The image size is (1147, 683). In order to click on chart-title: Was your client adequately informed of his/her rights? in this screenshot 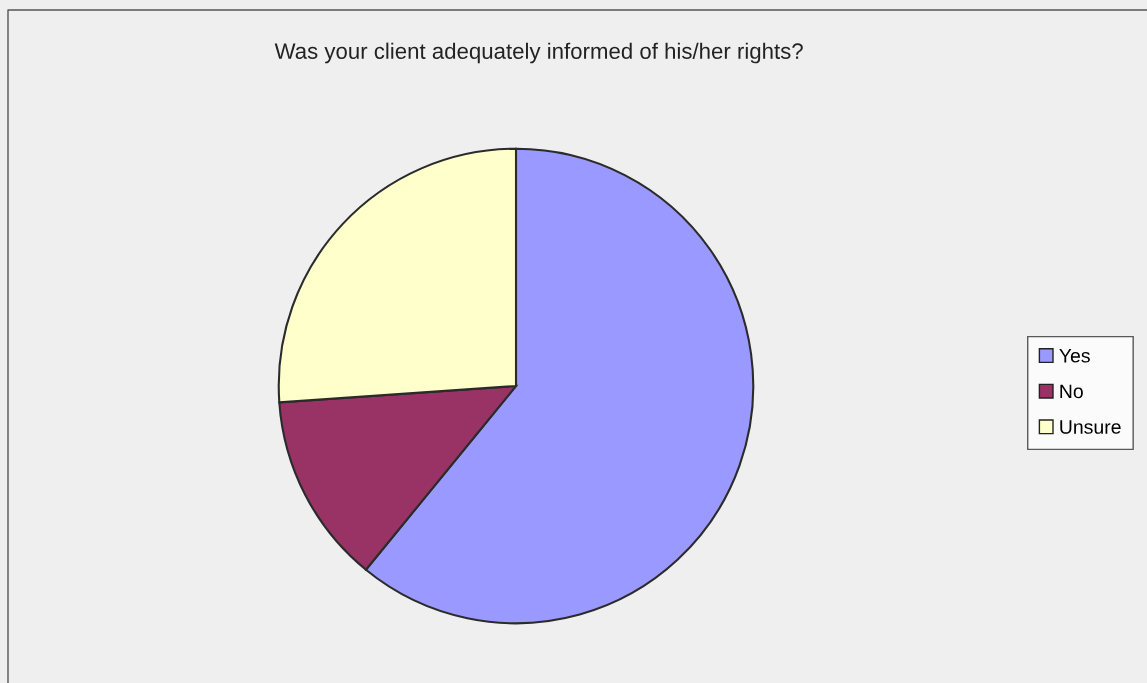, I will do `click(538, 53)`.